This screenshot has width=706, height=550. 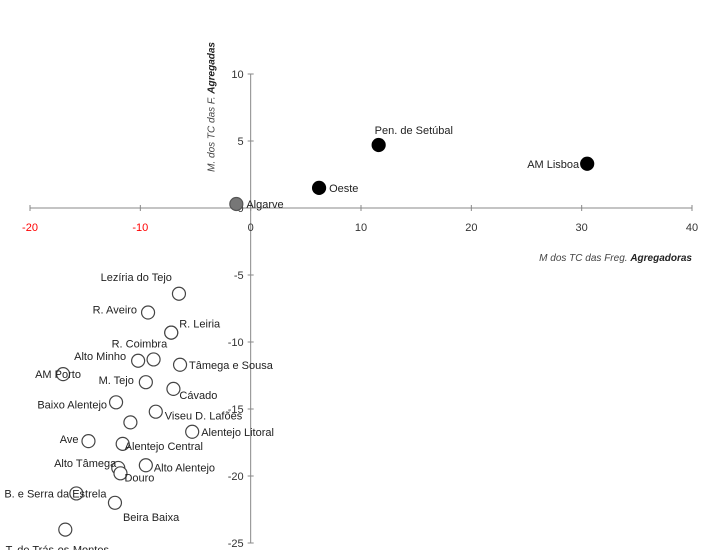 I want to click on point-label: Baixo Alentejo, so click(x=72, y=405).